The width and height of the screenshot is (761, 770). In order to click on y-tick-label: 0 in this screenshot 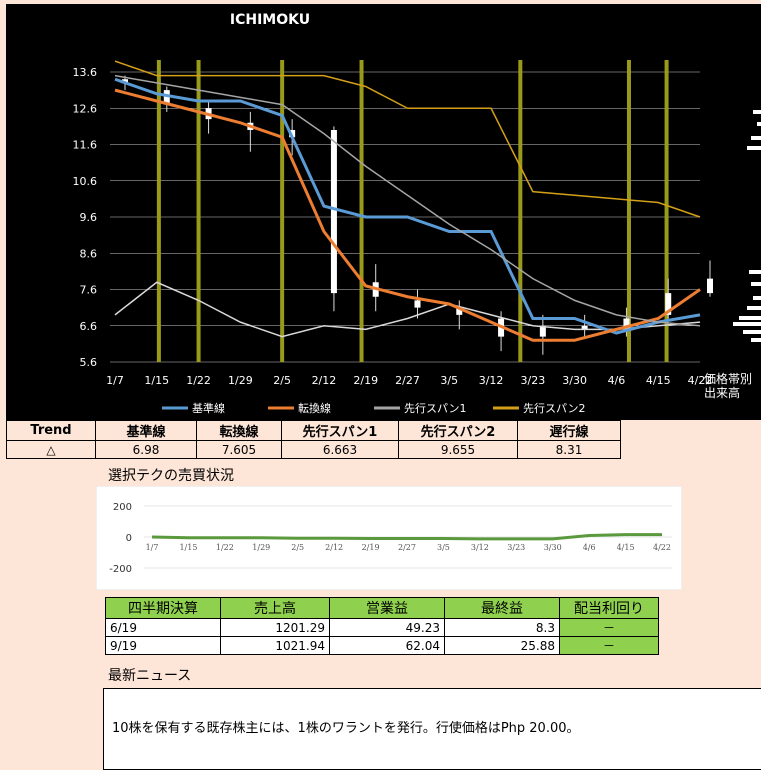, I will do `click(129, 538)`.